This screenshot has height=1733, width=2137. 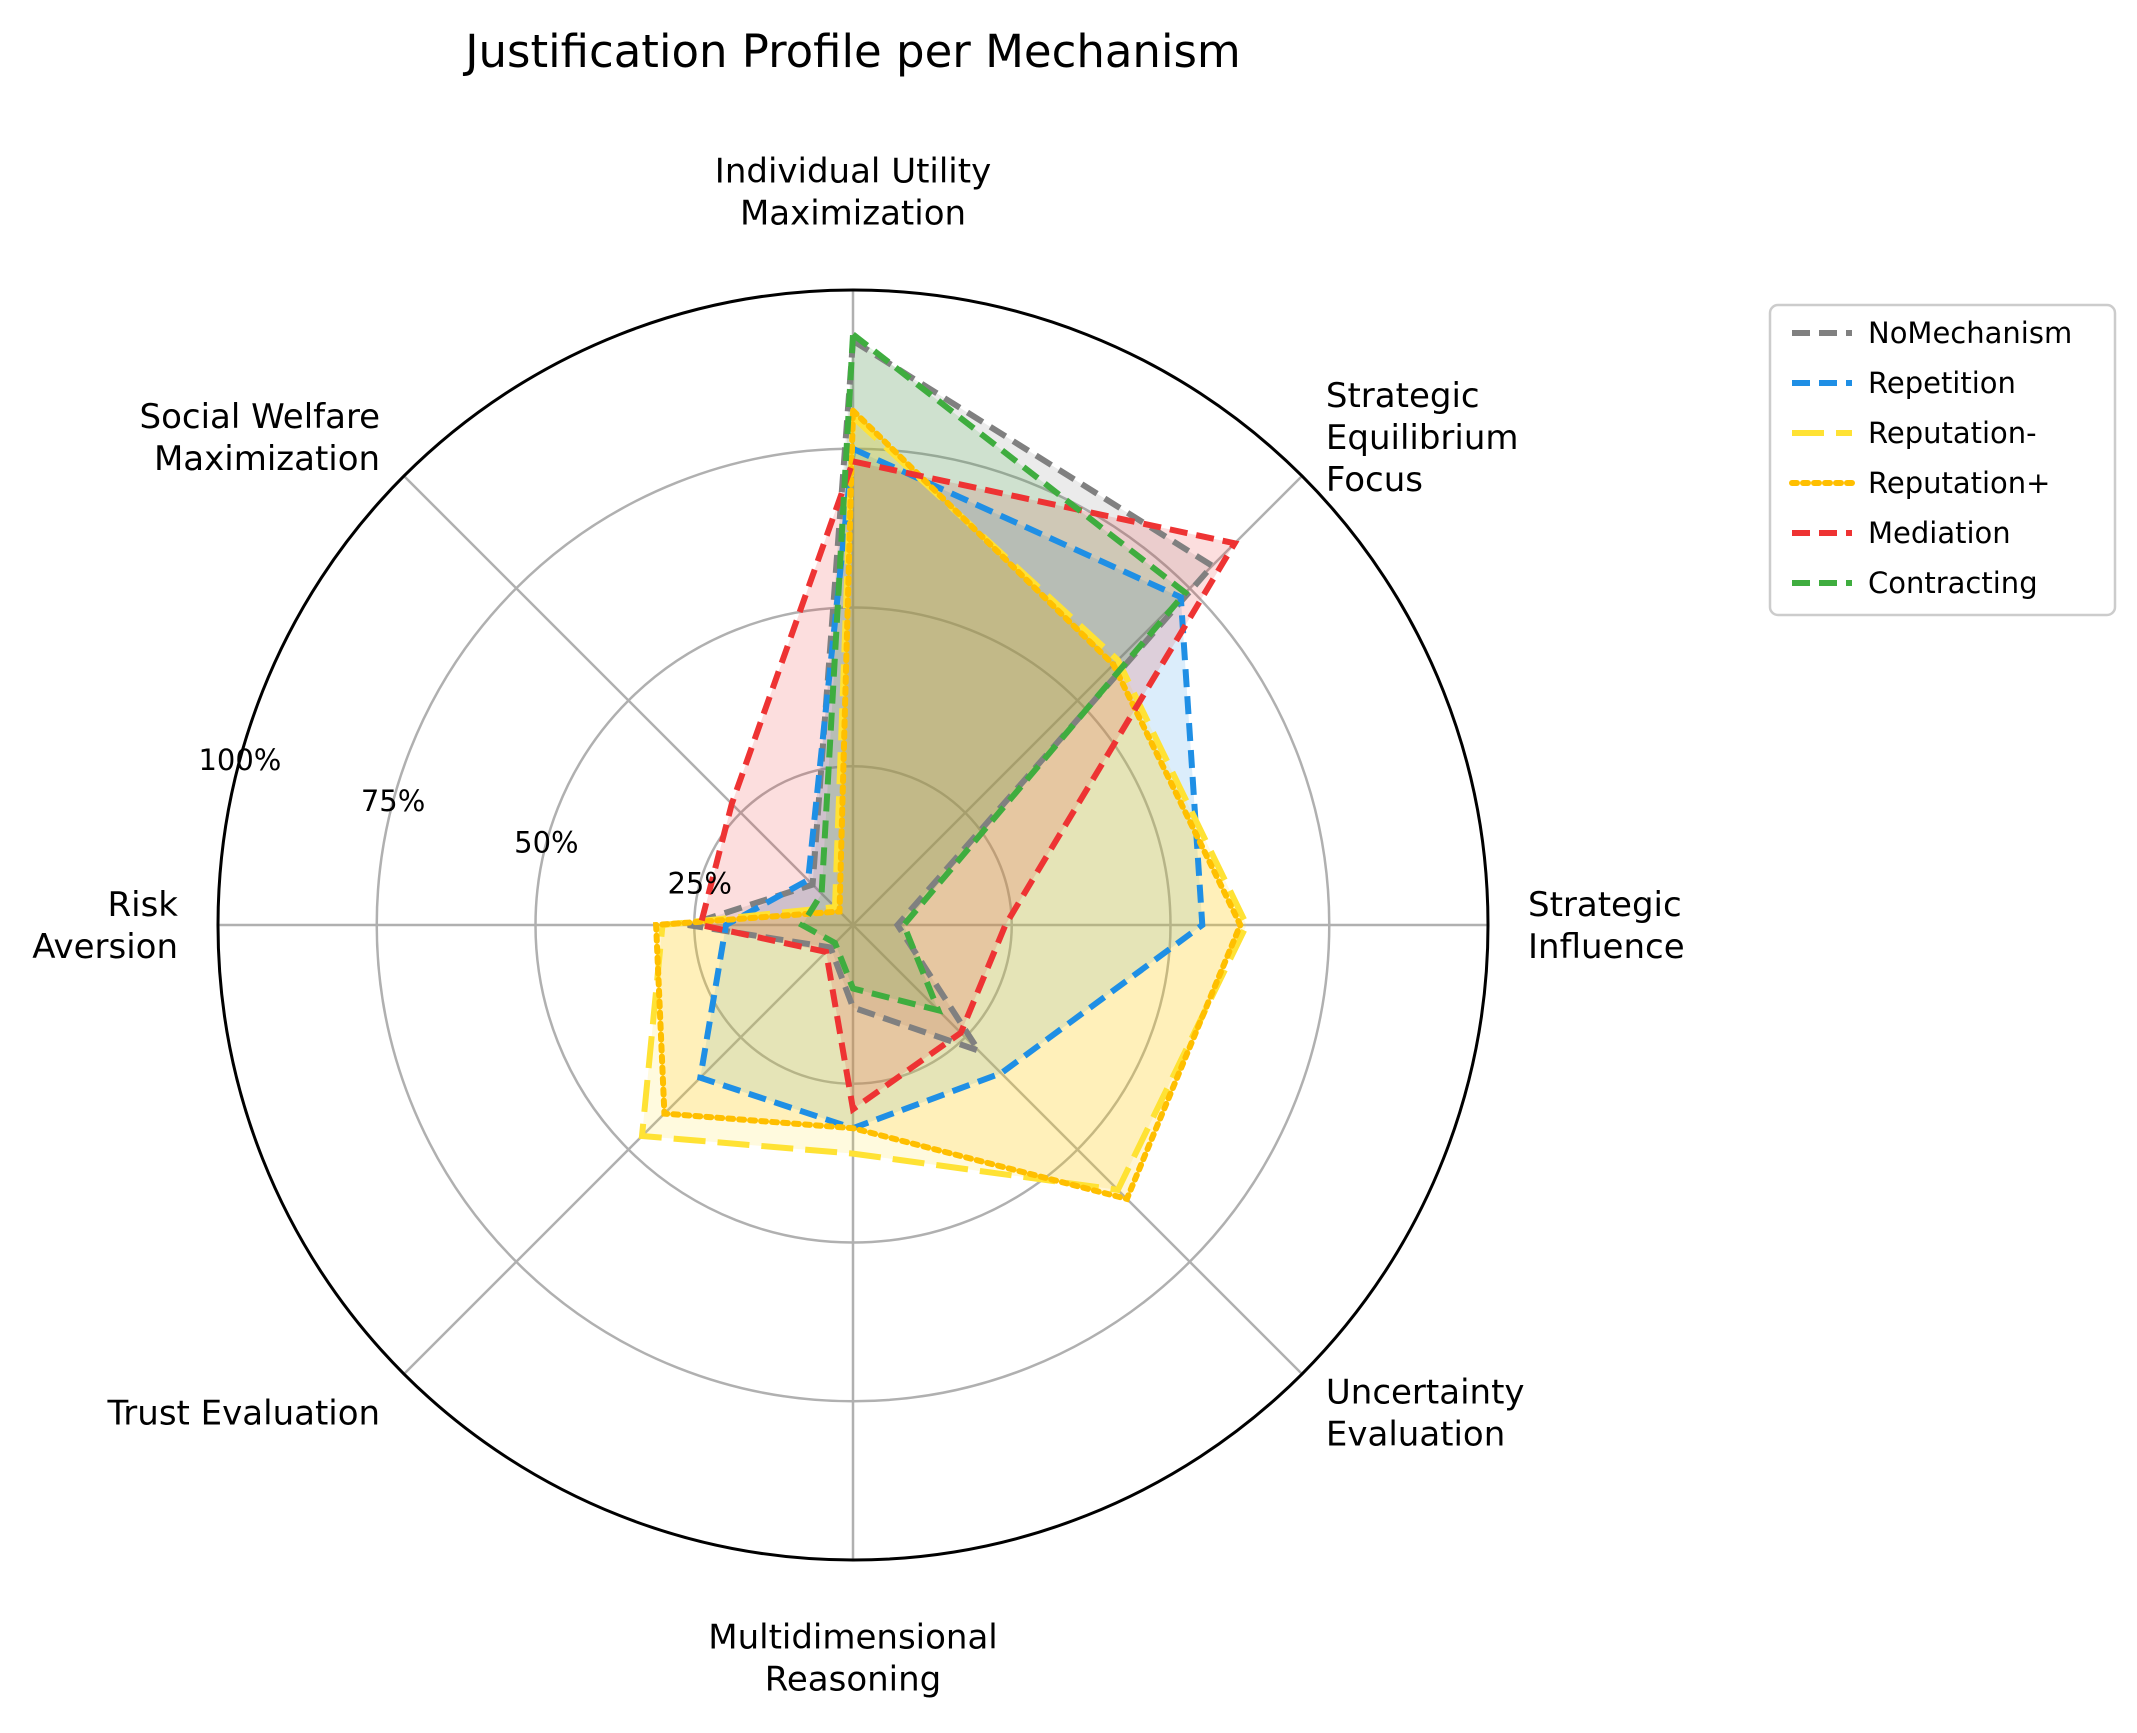 What do you see at coordinates (853, 1659) in the screenshot?
I see `axis-label-4: Multidimensional Reasoning` at bounding box center [853, 1659].